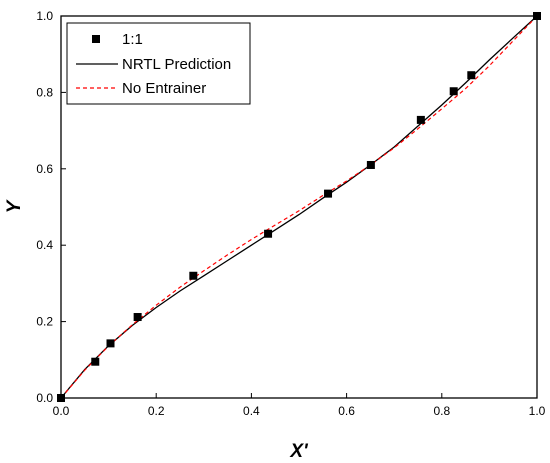 This screenshot has height=463, width=550. Describe the element at coordinates (346, 411) in the screenshot. I see `x-tick-label: 0.6` at that location.